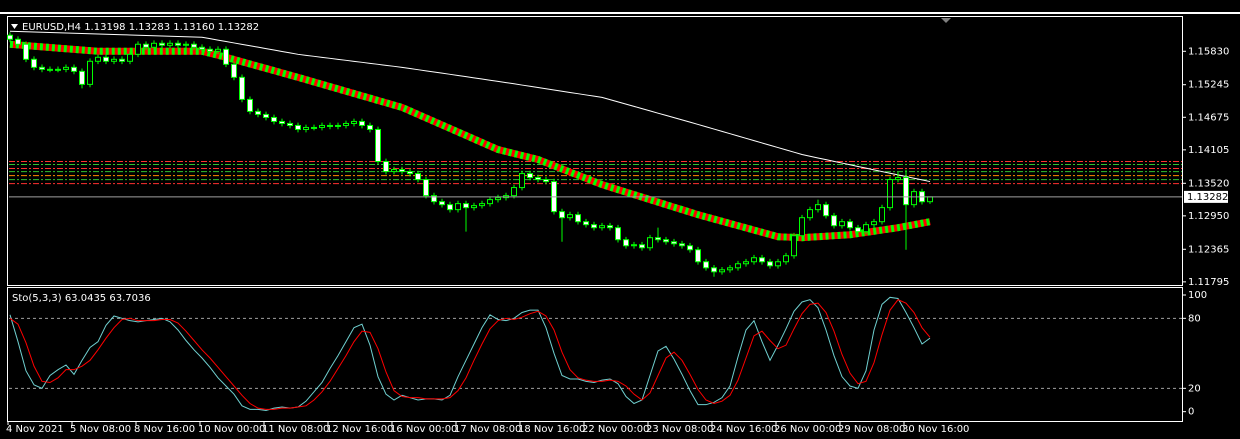 The width and height of the screenshot is (1240, 439). I want to click on y-tick-label: 1.13520, so click(1208, 183).